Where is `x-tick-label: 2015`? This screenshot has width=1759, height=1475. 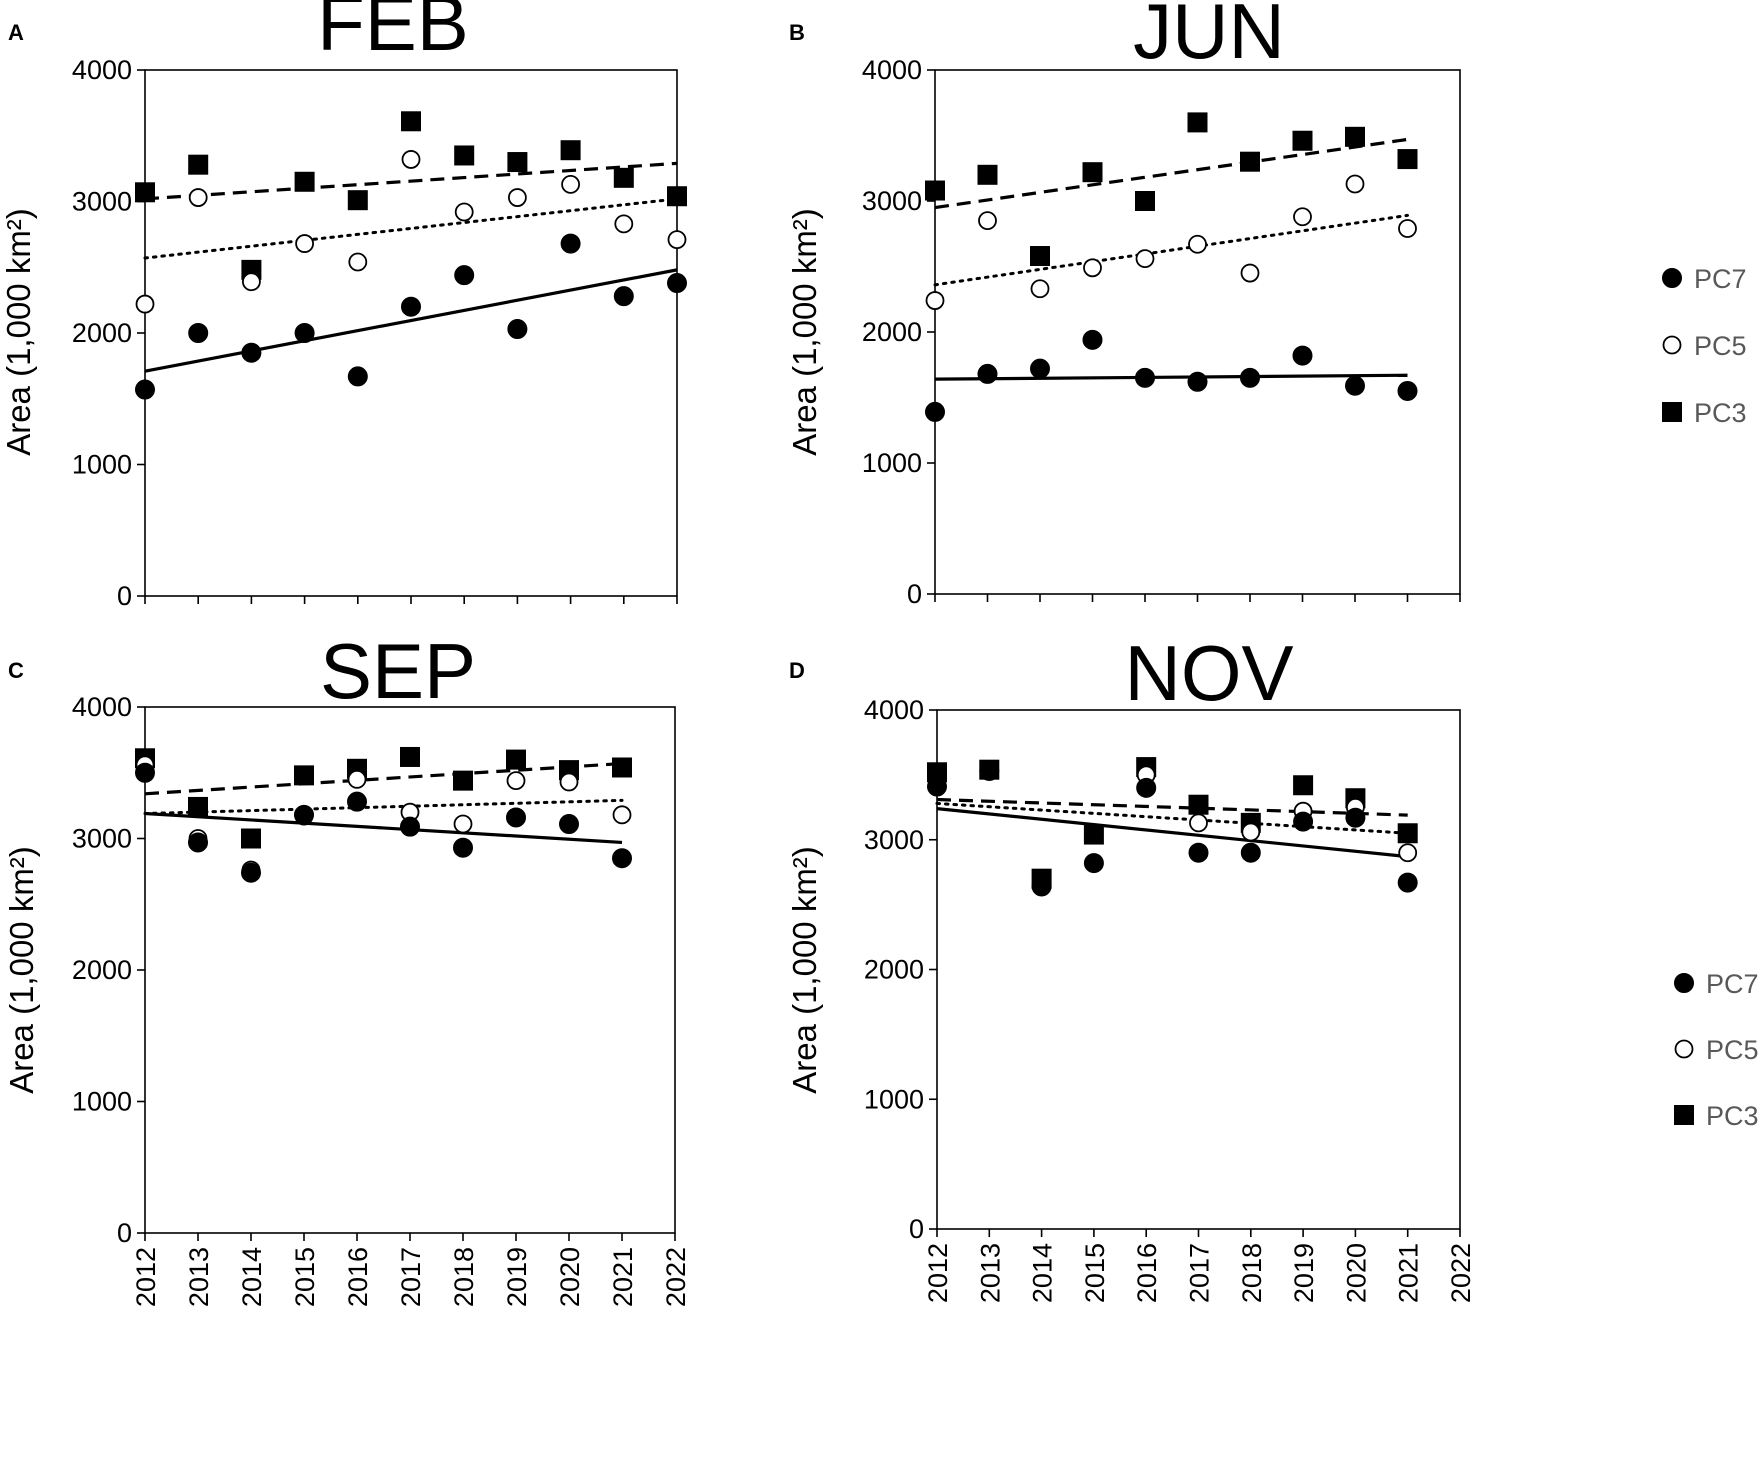 x-tick-label: 2015 is located at coordinates (1095, 1273).